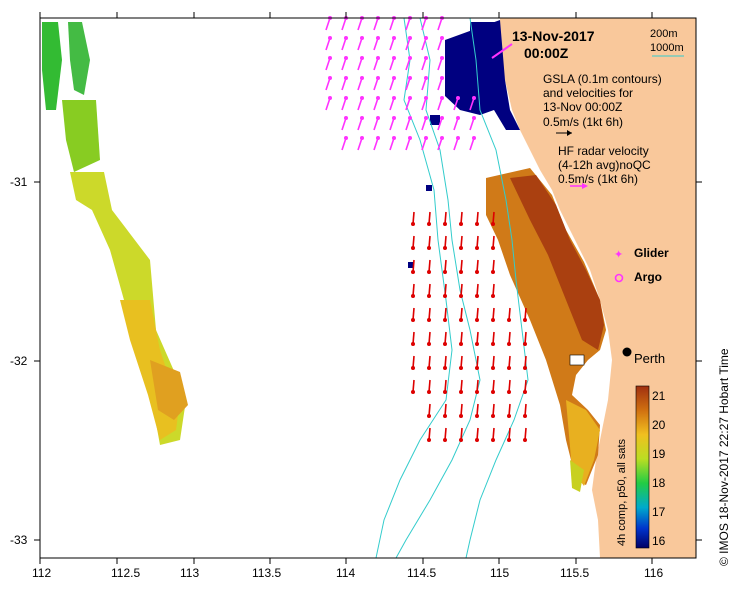  I want to click on y-tick-label: -31, so click(19, 182).